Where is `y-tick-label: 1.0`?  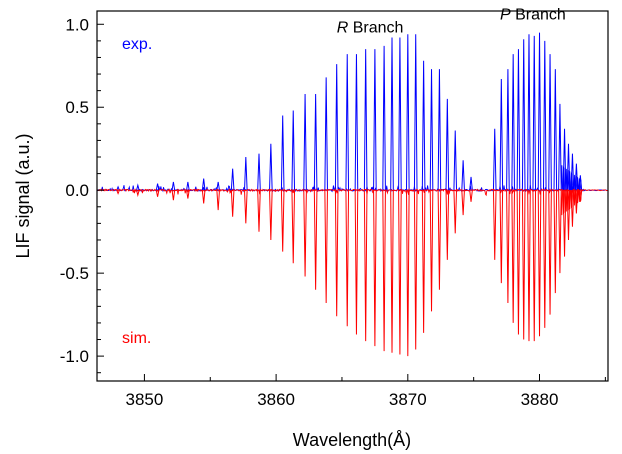 y-tick-label: 1.0 is located at coordinates (77, 24).